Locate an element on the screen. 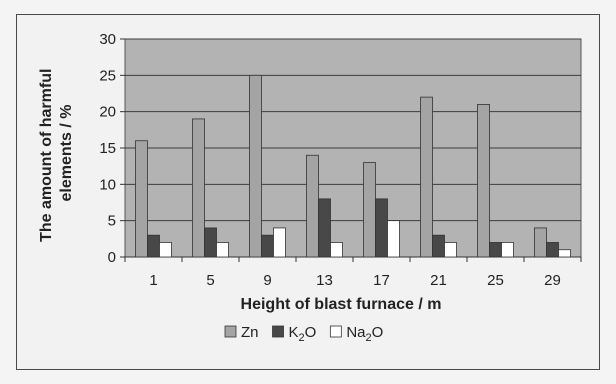 The image size is (616, 384). y-tick-label: 15 is located at coordinates (107, 148).